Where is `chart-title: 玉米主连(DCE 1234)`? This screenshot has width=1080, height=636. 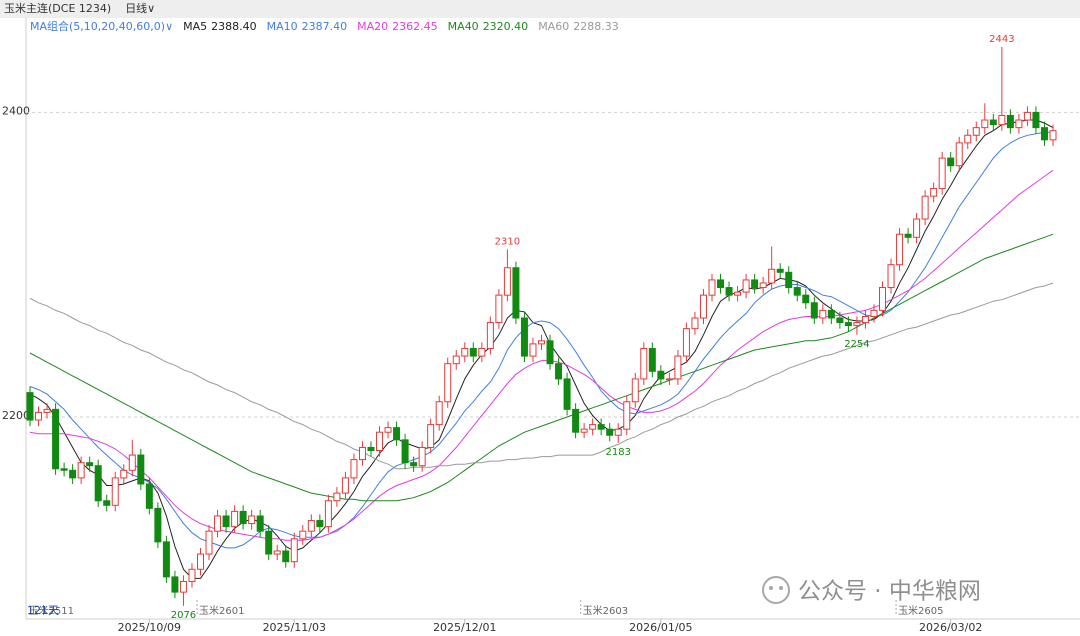
chart-title: 玉米主连(DCE 1234) is located at coordinates (57, 8).